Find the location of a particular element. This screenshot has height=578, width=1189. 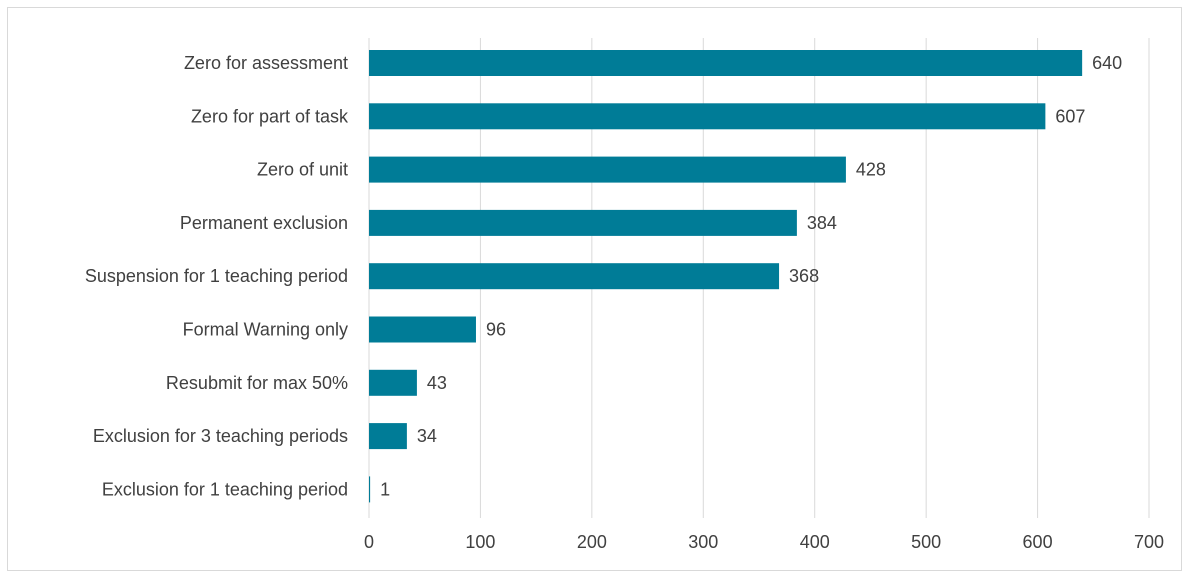

x-tick-label: 200 is located at coordinates (592, 542).